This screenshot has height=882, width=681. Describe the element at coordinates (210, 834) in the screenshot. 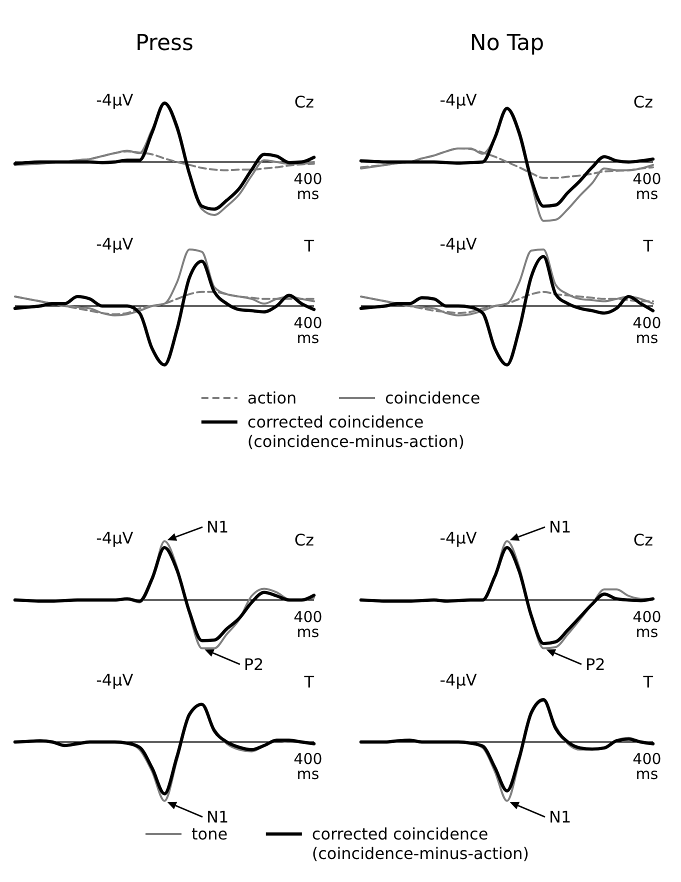

I see `legend-label: tone` at that location.